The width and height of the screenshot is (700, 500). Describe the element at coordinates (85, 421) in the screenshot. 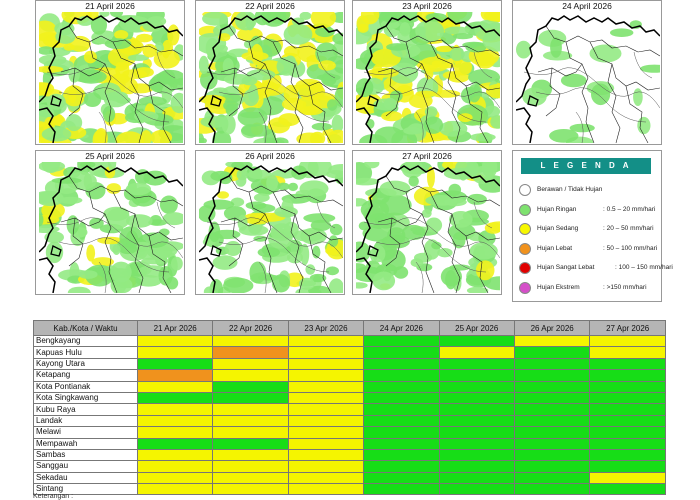

I see `region-name: Landak` at that location.